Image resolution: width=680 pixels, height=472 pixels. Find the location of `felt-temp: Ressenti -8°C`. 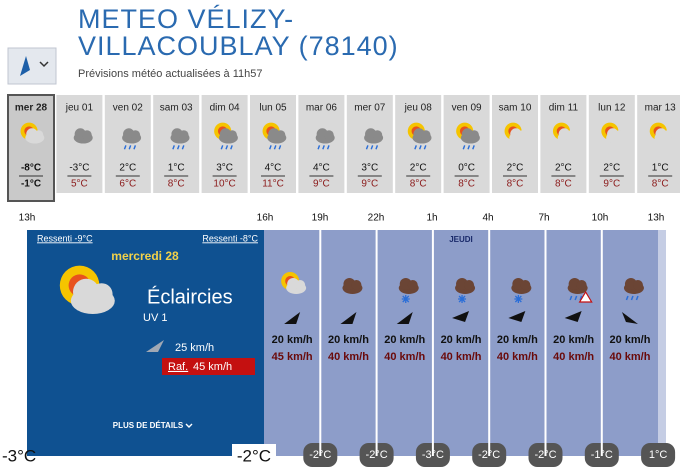

felt-temp: Ressenti -8°C is located at coordinates (230, 238).